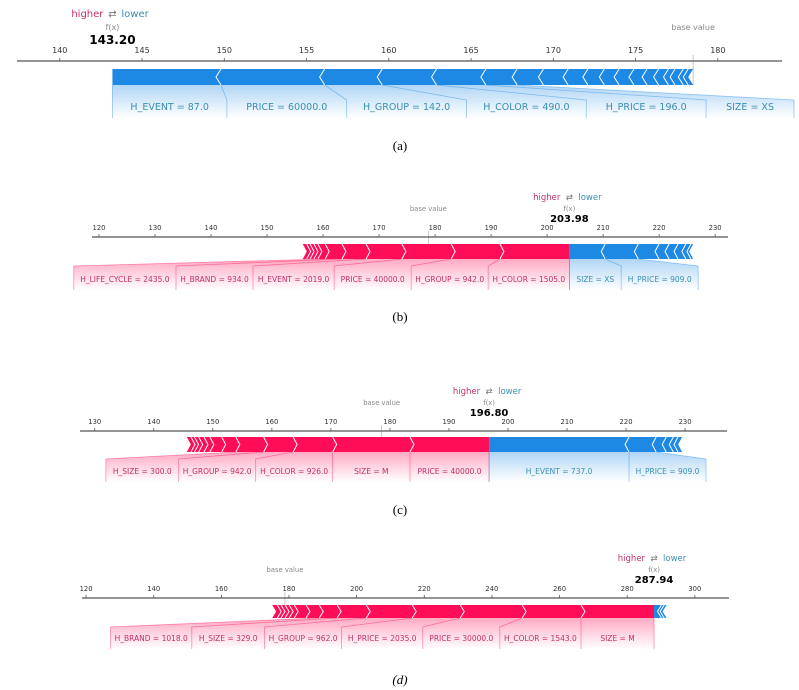  Describe the element at coordinates (286, 107) in the screenshot. I see `feature-label: PRICE = 60000.0` at that location.